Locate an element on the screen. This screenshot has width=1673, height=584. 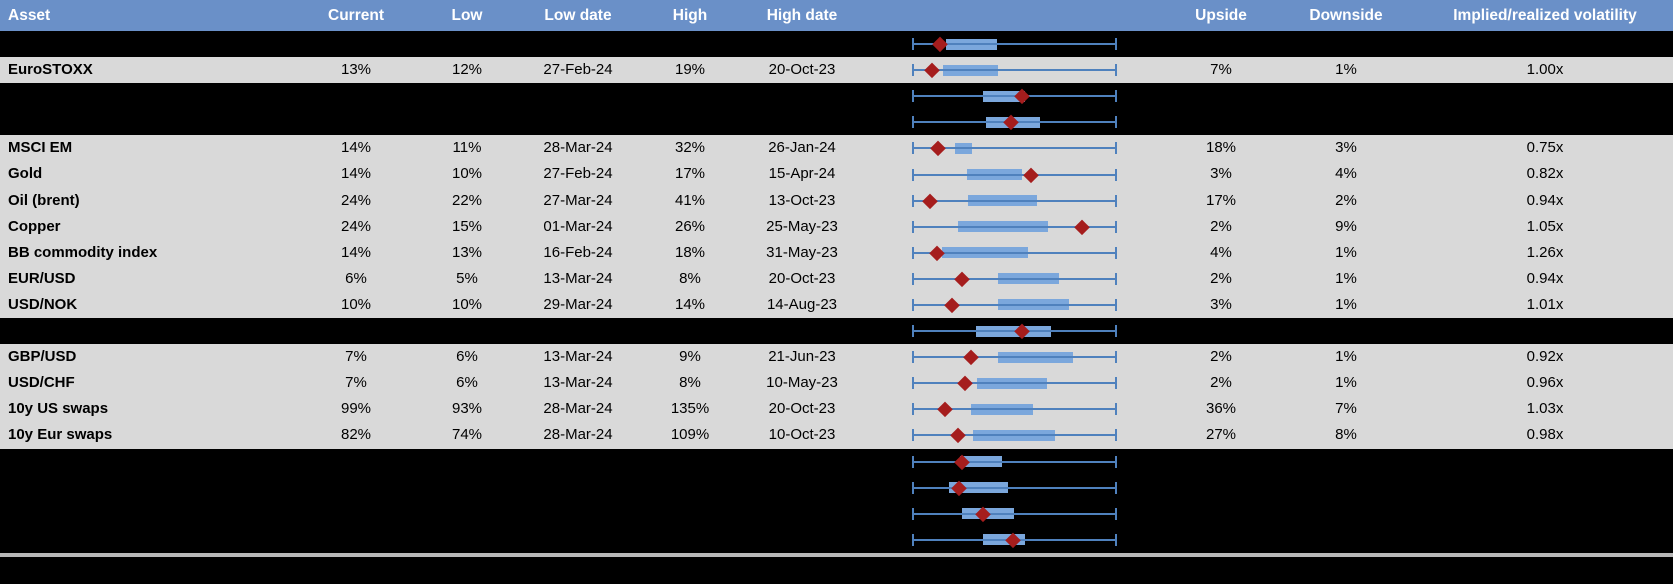
current-value: 14% is located at coordinates (356, 148).